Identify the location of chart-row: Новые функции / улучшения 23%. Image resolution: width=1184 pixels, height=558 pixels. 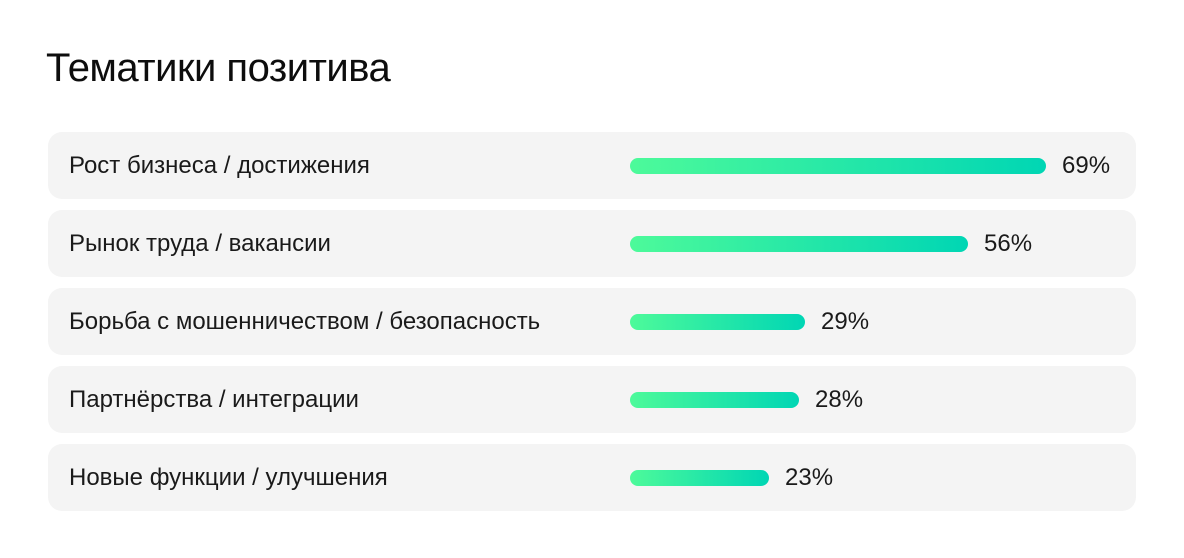
(592, 477).